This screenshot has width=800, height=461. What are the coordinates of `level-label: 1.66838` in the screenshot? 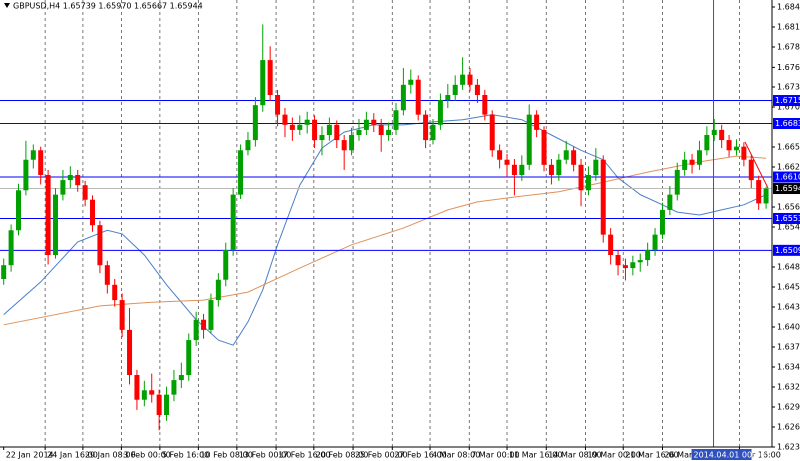 It's located at (787, 123).